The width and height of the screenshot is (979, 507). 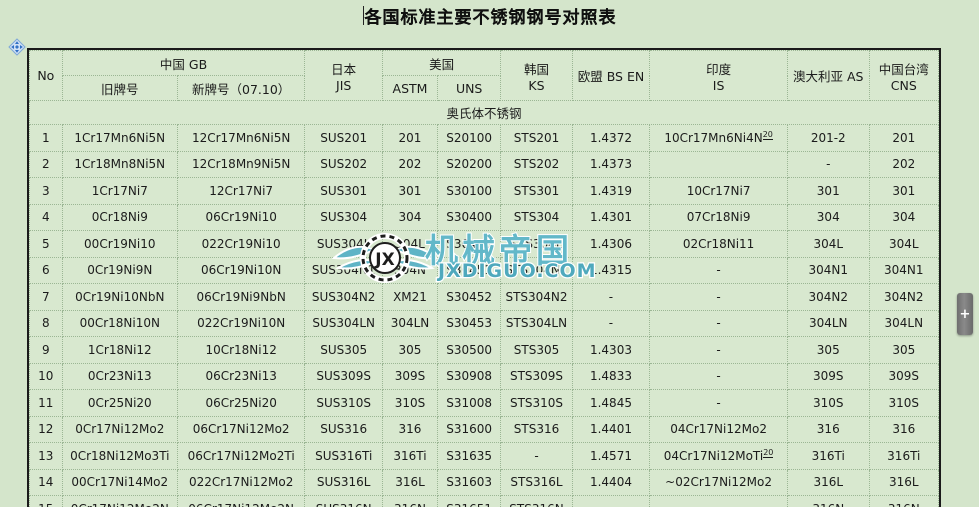 I want to click on header-sub-cns: CNS, so click(x=903, y=85).